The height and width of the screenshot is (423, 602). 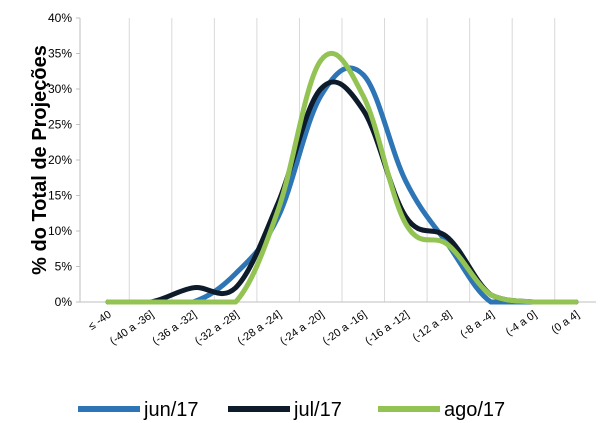 I want to click on y-tick-labels: 0% 5% 10% 15% 20% 25% 30% 35% 40%, so click(x=64, y=160).